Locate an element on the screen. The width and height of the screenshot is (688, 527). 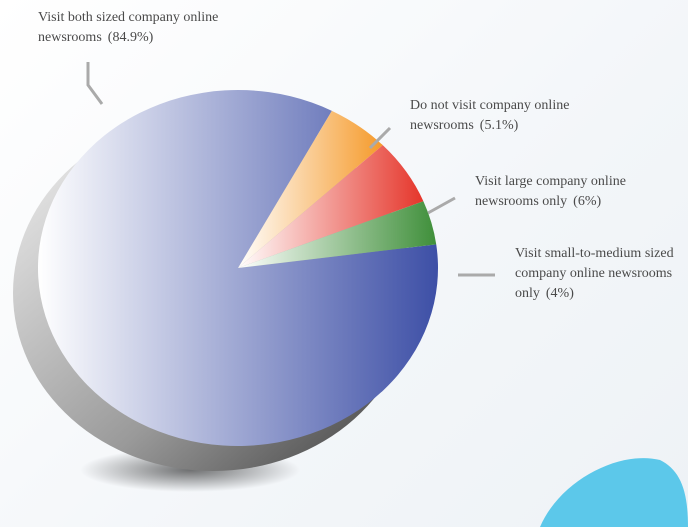
value-label: (4%) is located at coordinates (559, 293).